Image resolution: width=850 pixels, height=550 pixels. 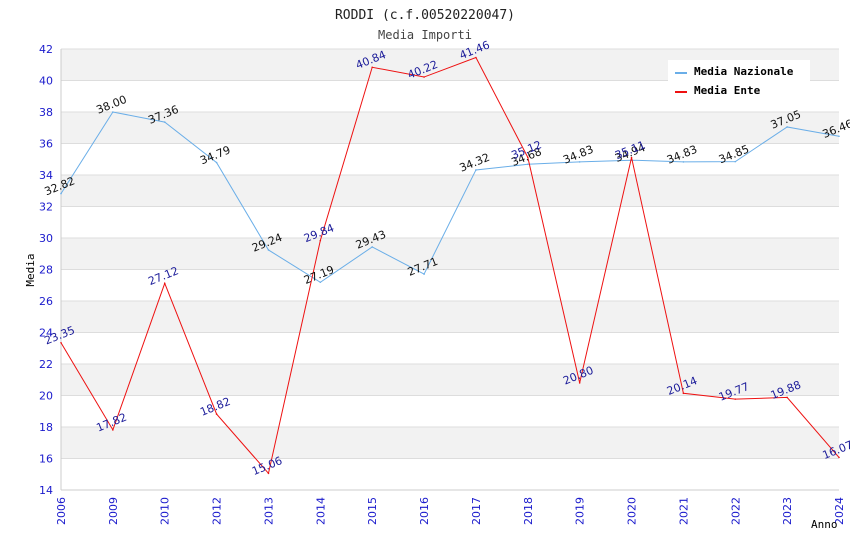 What do you see at coordinates (46, 301) in the screenshot?
I see `y-tick-label: 26` at bounding box center [46, 301].